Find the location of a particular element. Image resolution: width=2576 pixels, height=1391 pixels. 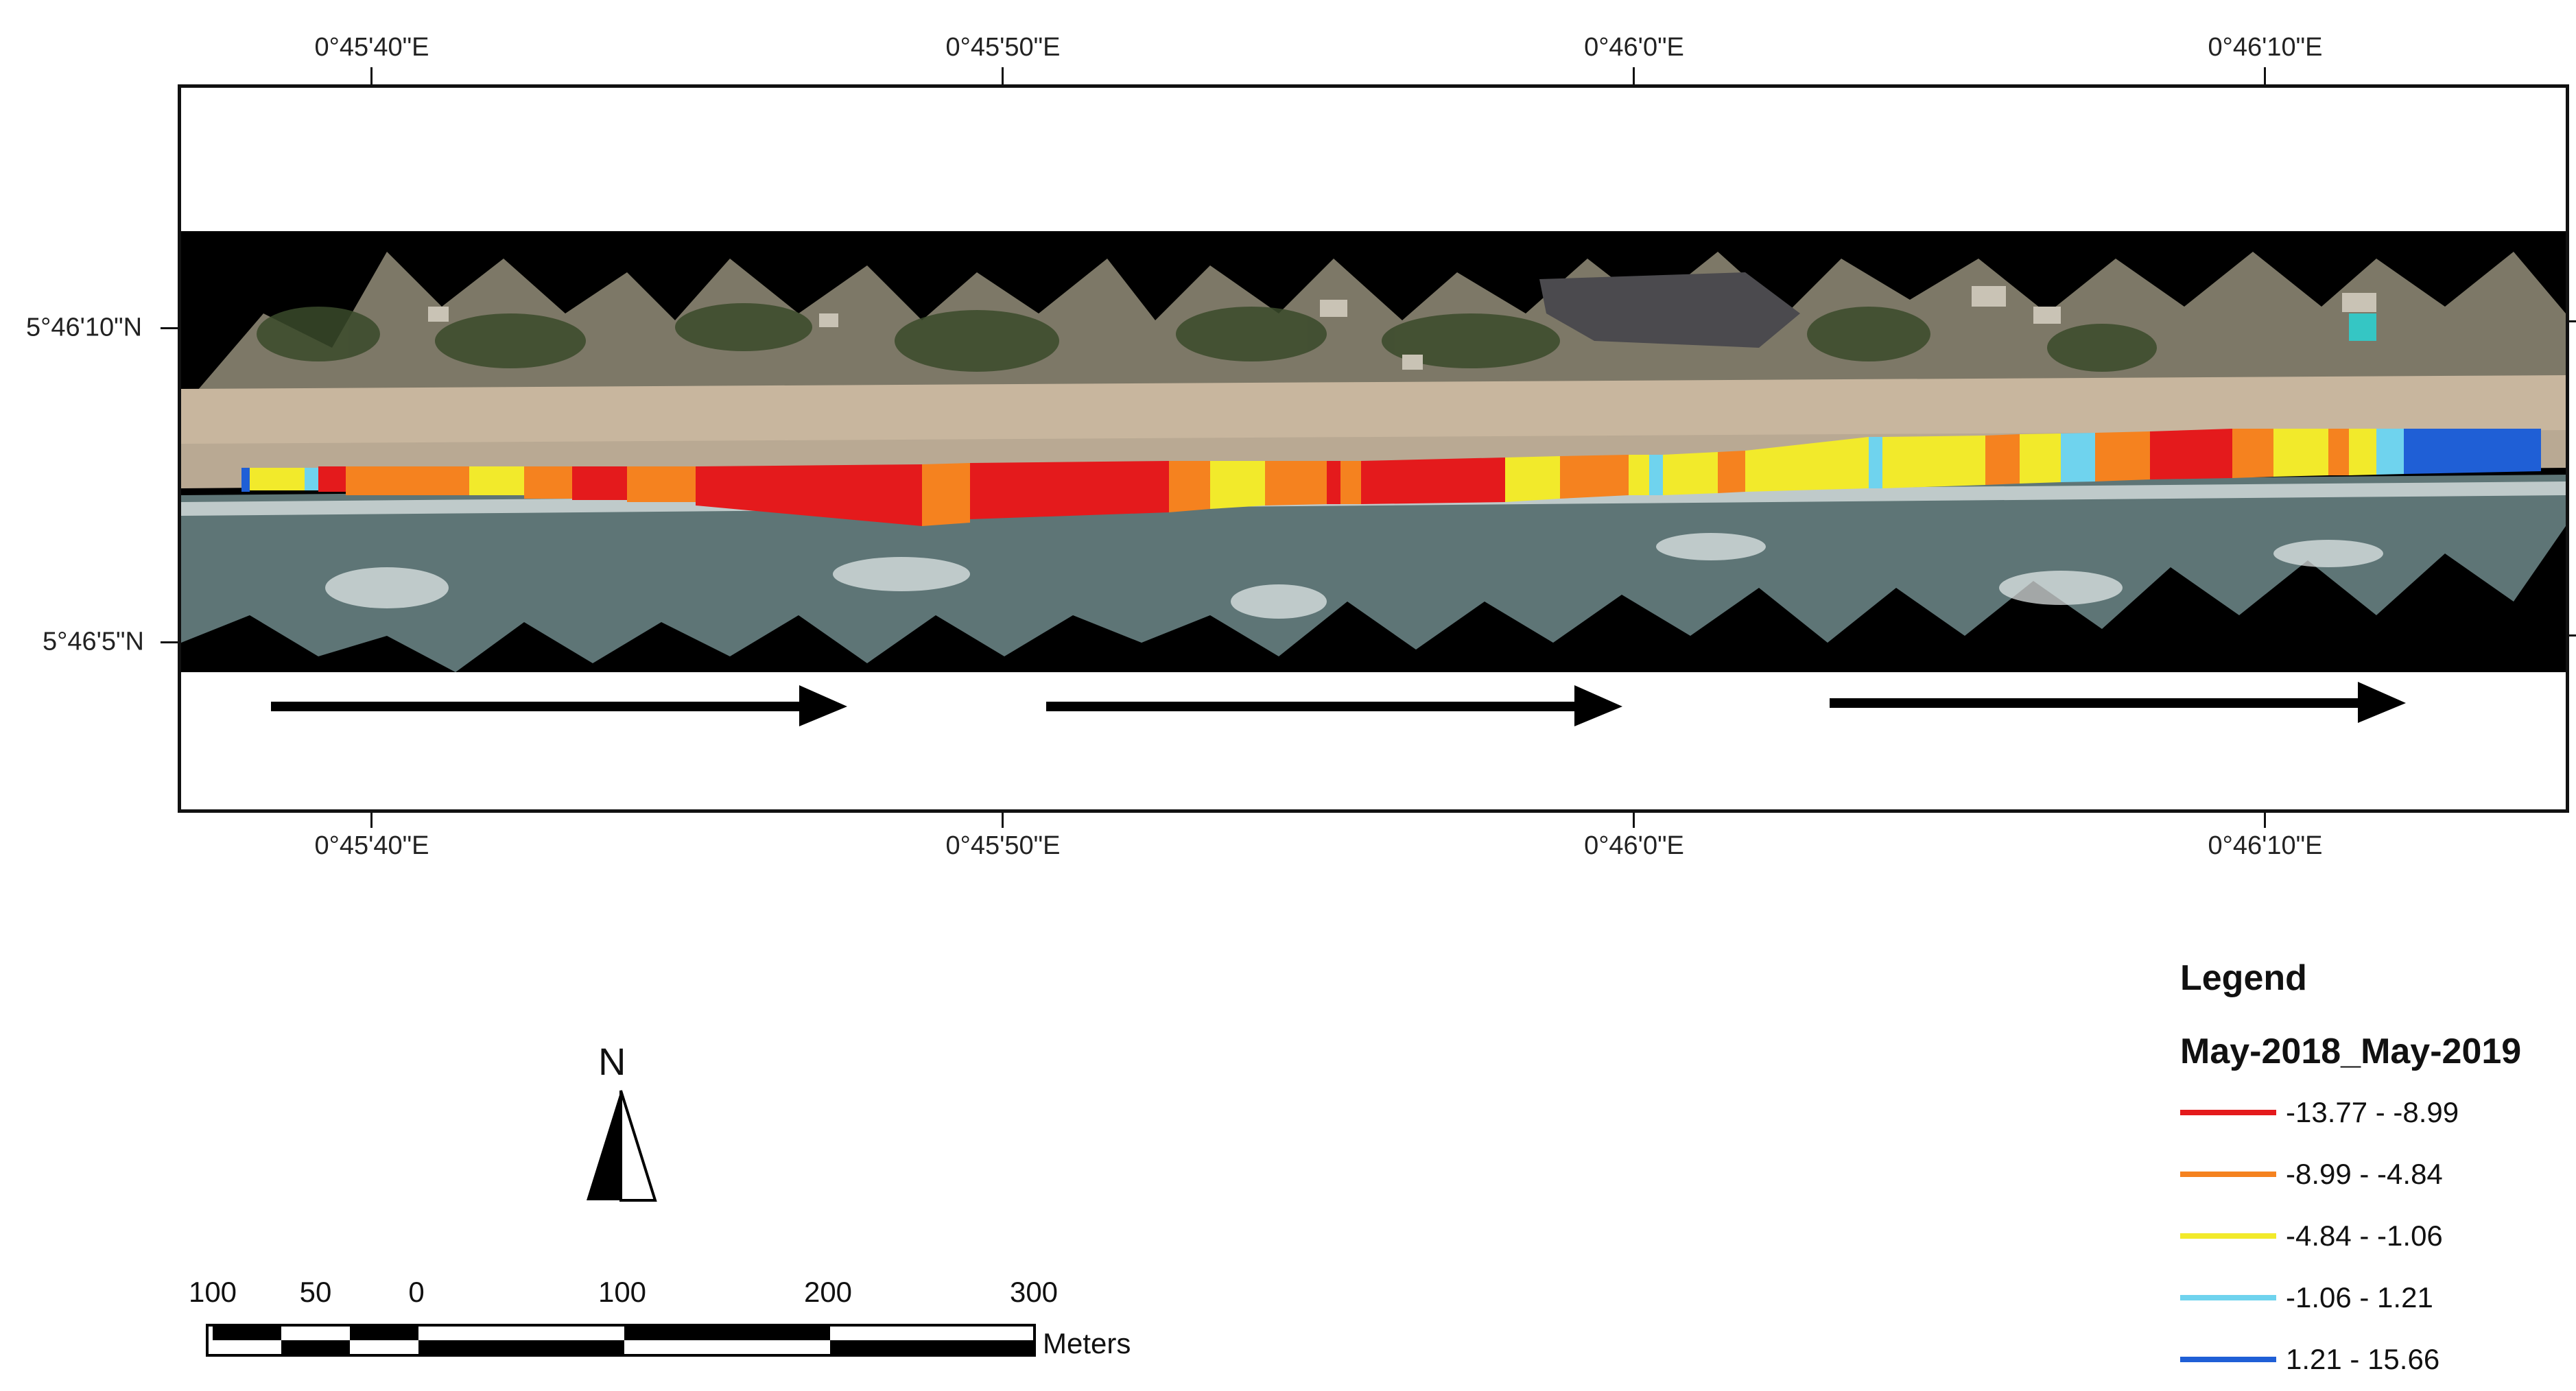

coord-label-left: 5°46'5"N is located at coordinates (93, 641).